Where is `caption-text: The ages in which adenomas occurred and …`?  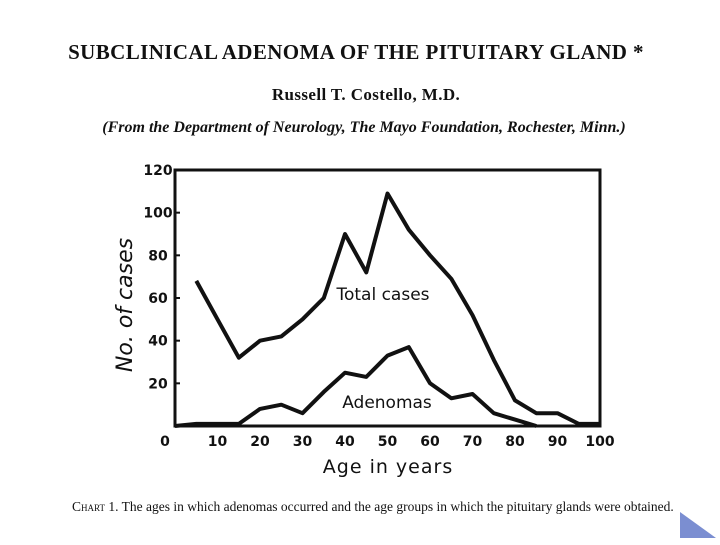 caption-text: The ages in which adenomas occurred and … is located at coordinates (397, 506).